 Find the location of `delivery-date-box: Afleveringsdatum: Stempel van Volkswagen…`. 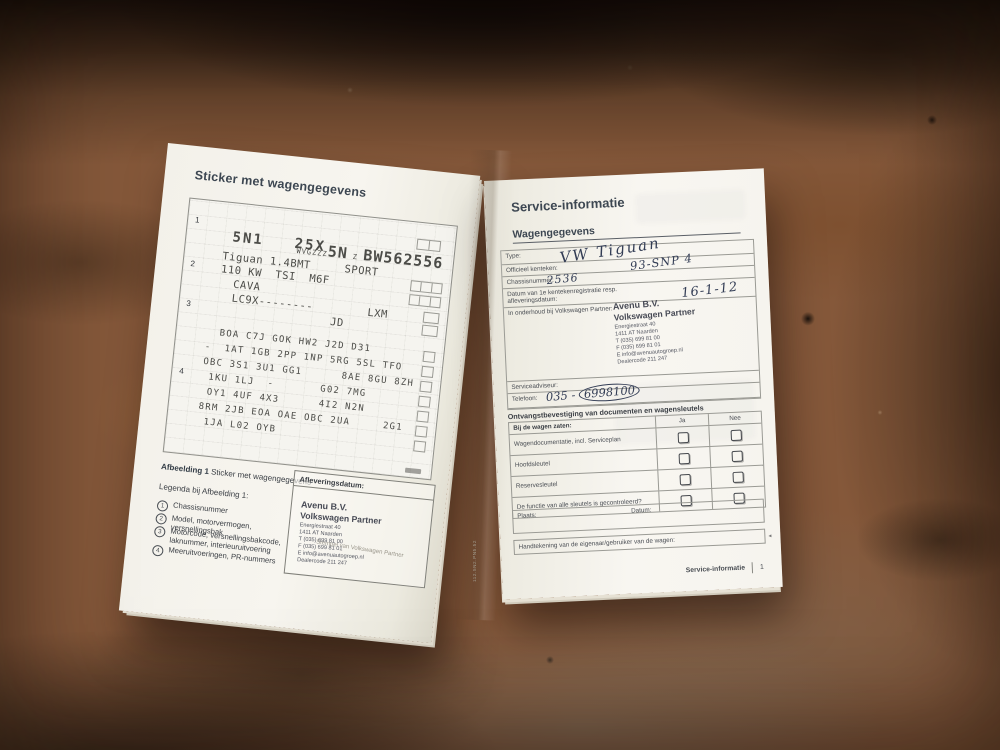

delivery-date-box: Afleveringsdatum: Stempel van Volkswagen… is located at coordinates (359, 529).